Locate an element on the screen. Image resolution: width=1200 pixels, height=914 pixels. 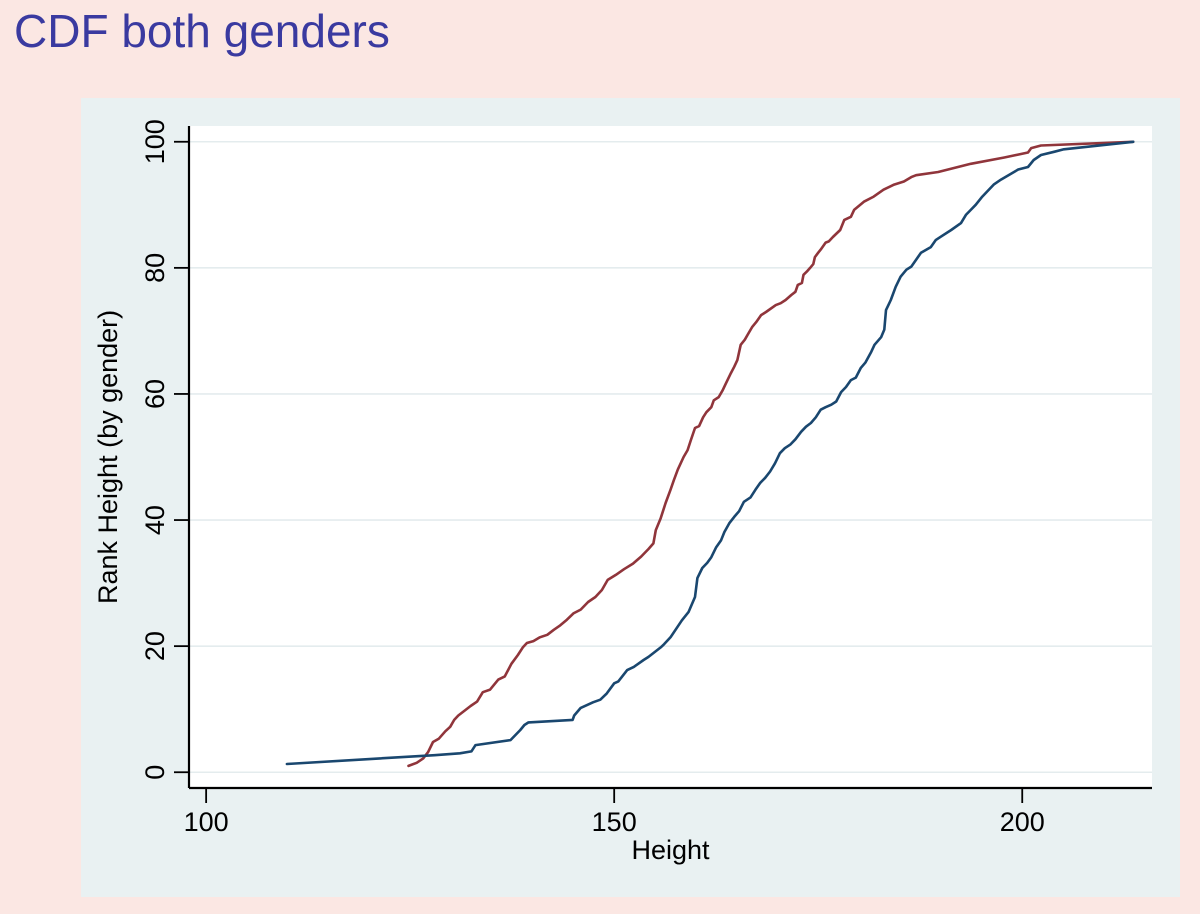
x-tick-label: 200 is located at coordinates (1022, 822).